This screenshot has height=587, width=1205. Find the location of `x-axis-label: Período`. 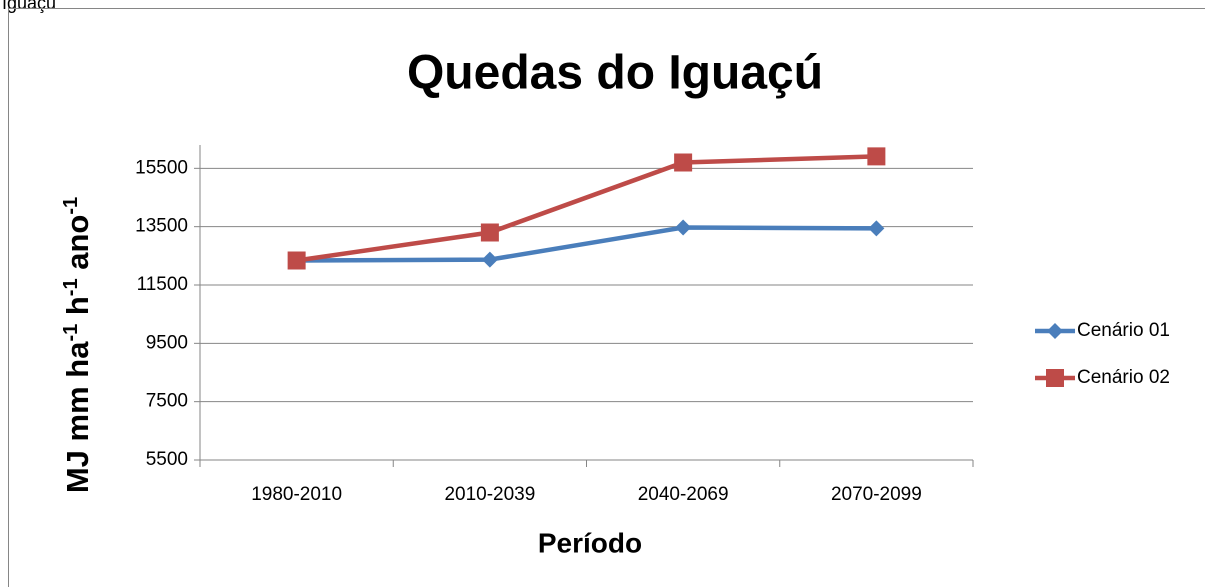

x-axis-label: Período is located at coordinates (590, 542).